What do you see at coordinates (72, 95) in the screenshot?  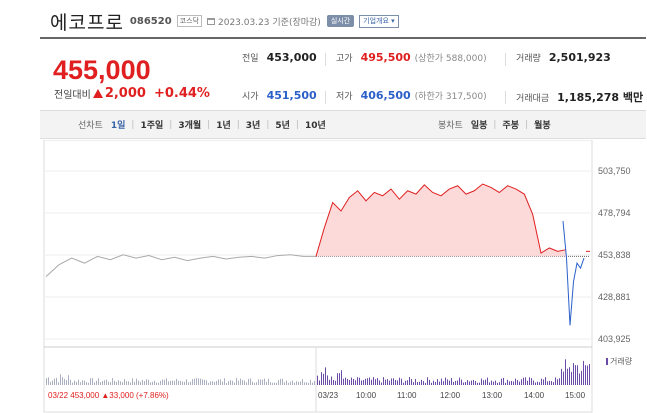 I see `change-label: 전일대비` at bounding box center [72, 95].